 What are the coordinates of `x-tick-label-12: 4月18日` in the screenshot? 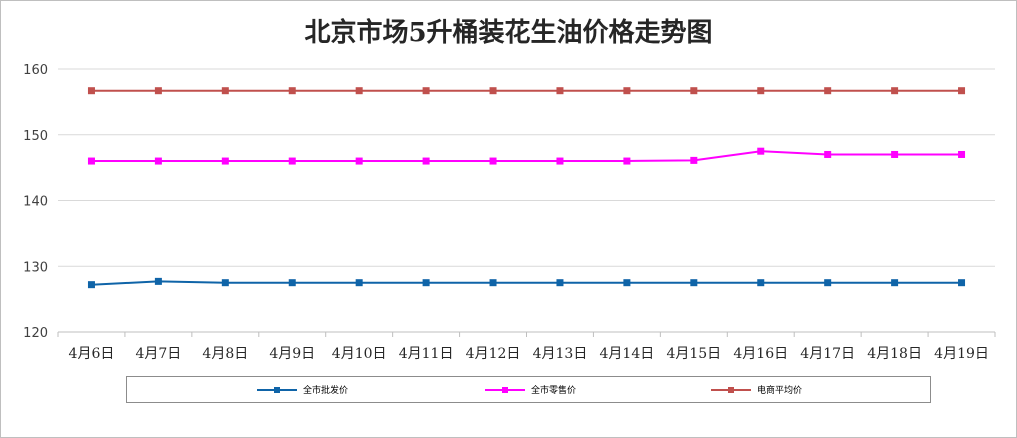 It's located at (894, 354).